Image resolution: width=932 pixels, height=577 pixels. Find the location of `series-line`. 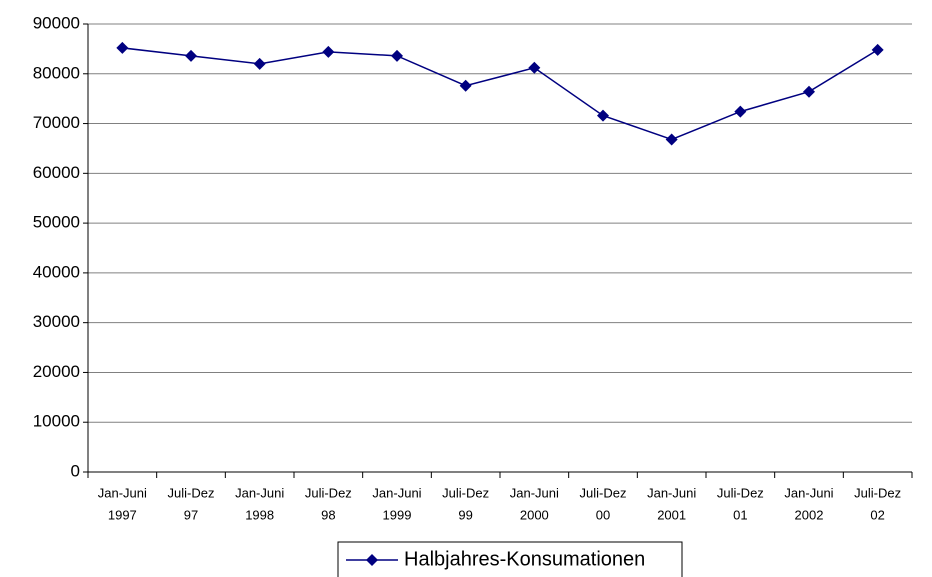

series-line is located at coordinates (500, 94).